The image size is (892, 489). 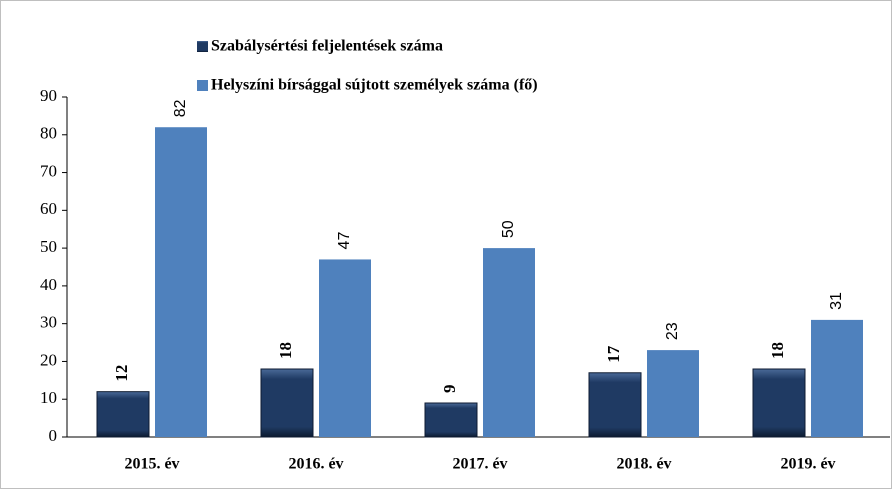 I want to click on y-tick-label: 10, so click(x=48, y=397).